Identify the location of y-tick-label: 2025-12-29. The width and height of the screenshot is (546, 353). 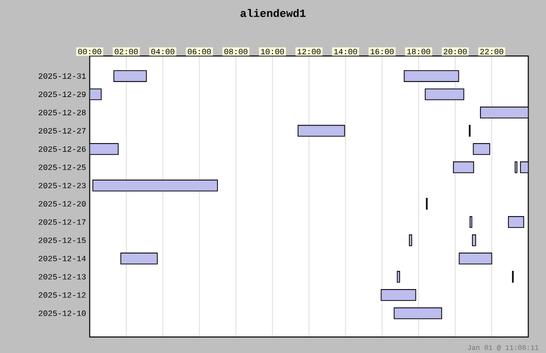
(62, 95).